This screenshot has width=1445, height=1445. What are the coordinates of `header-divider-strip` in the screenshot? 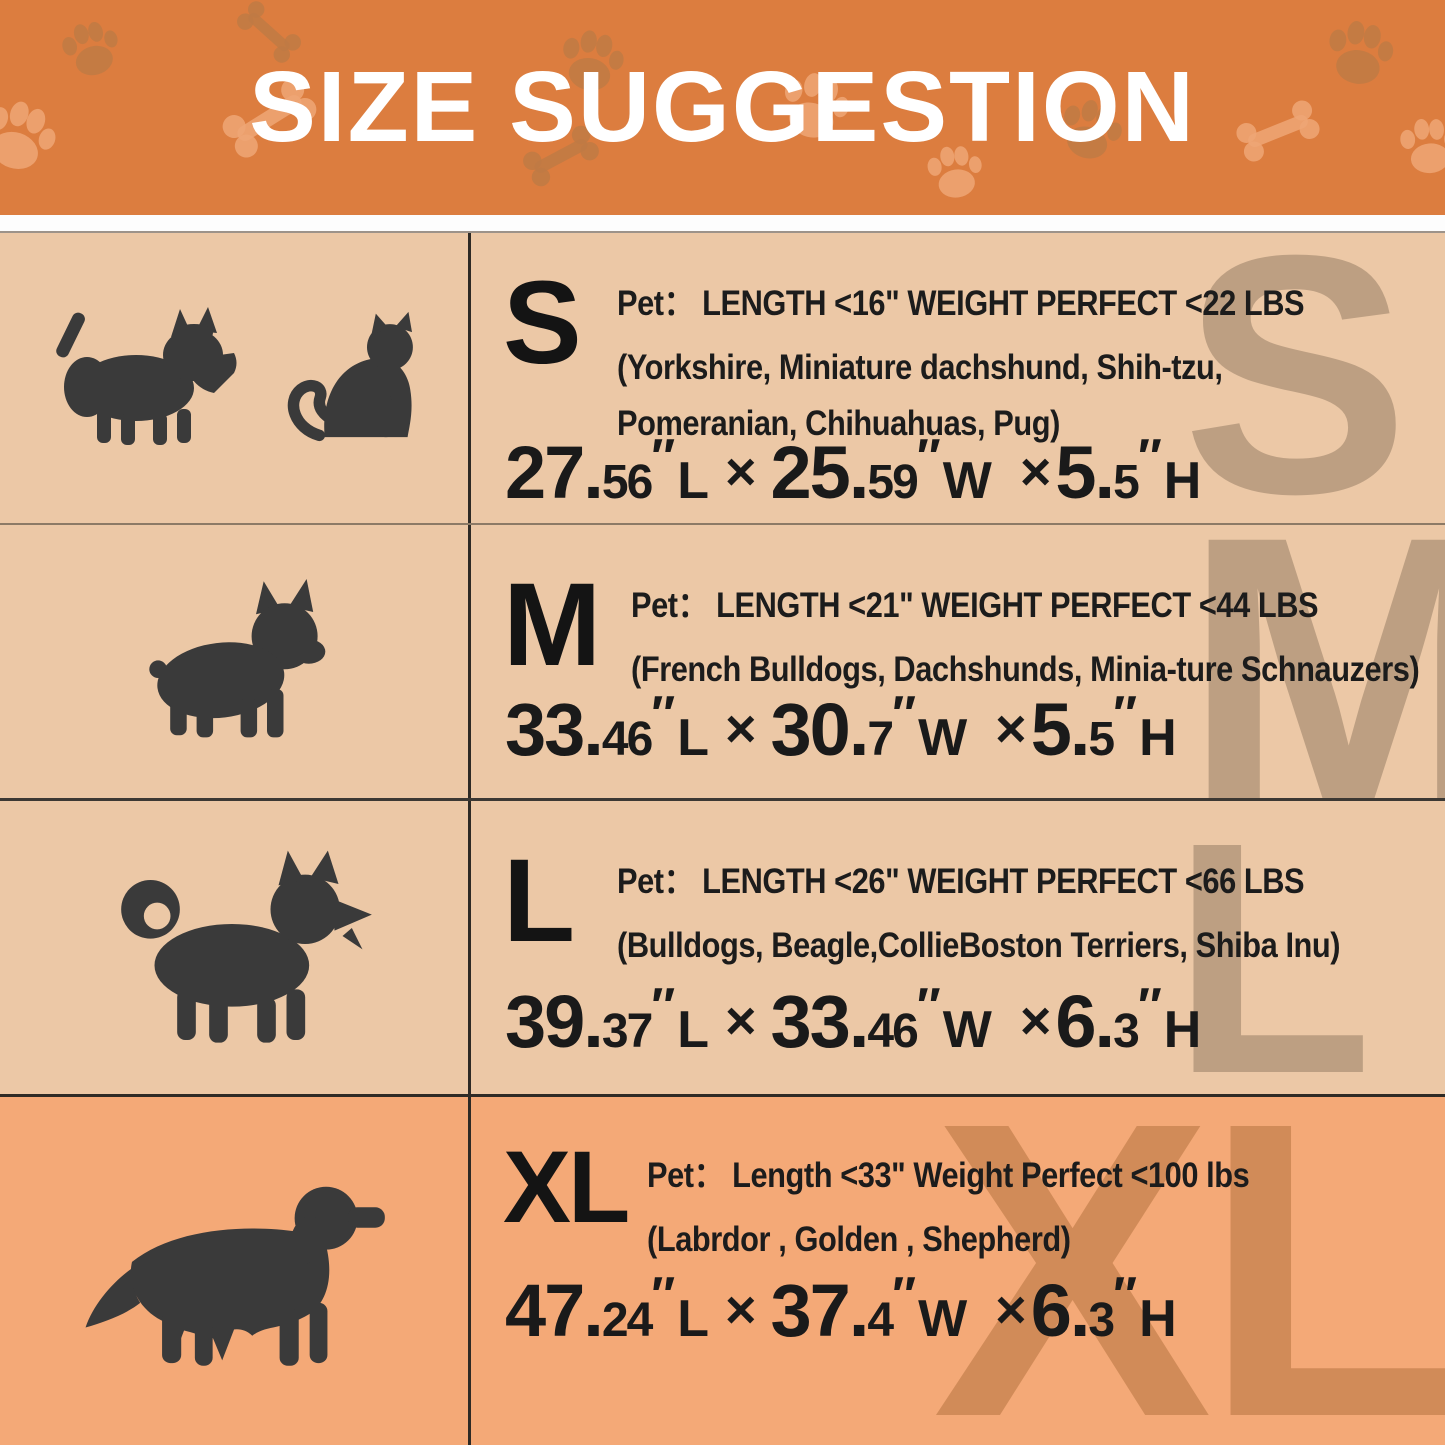 It's located at (722, 224).